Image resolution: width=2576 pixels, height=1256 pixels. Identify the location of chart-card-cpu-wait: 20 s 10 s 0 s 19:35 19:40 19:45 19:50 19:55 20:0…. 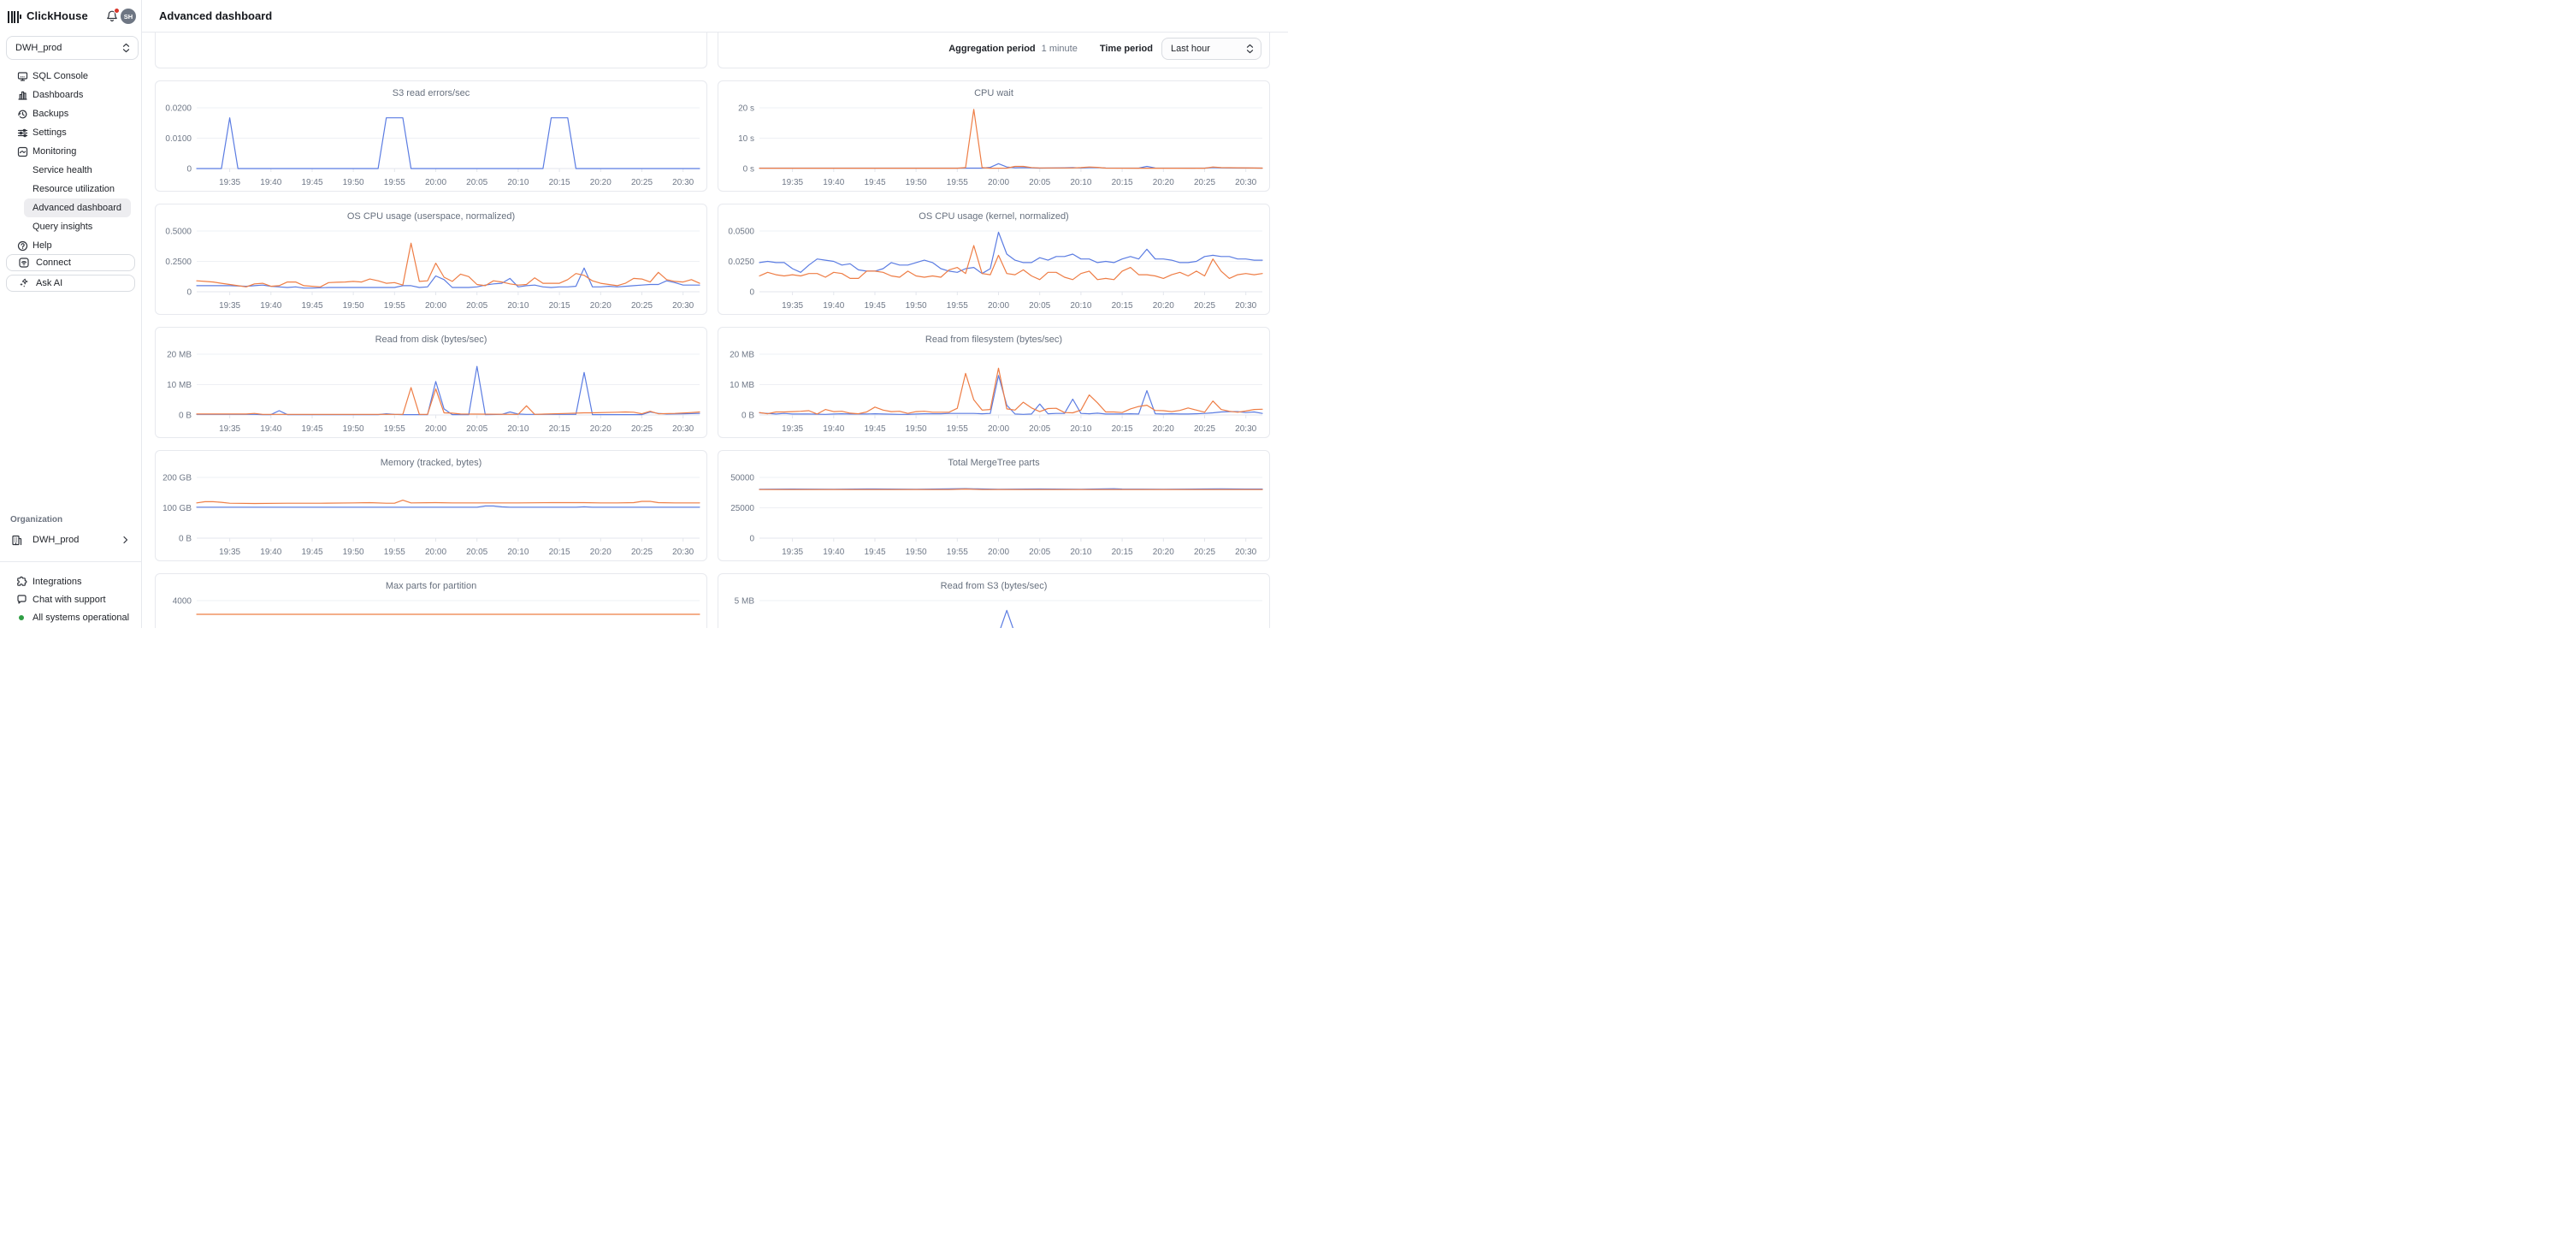
(994, 136).